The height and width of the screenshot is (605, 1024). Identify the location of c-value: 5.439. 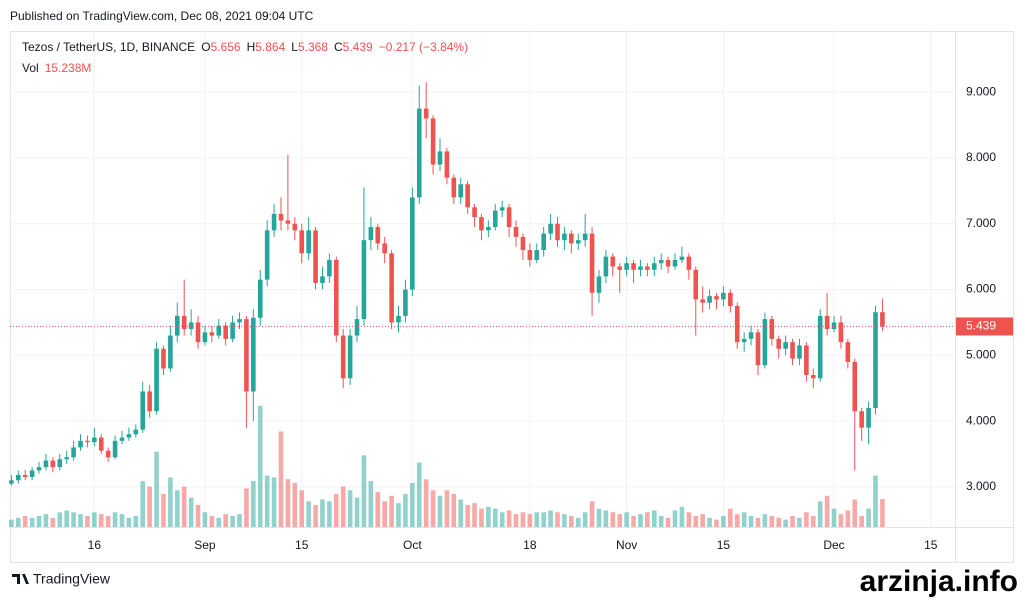
(358, 47).